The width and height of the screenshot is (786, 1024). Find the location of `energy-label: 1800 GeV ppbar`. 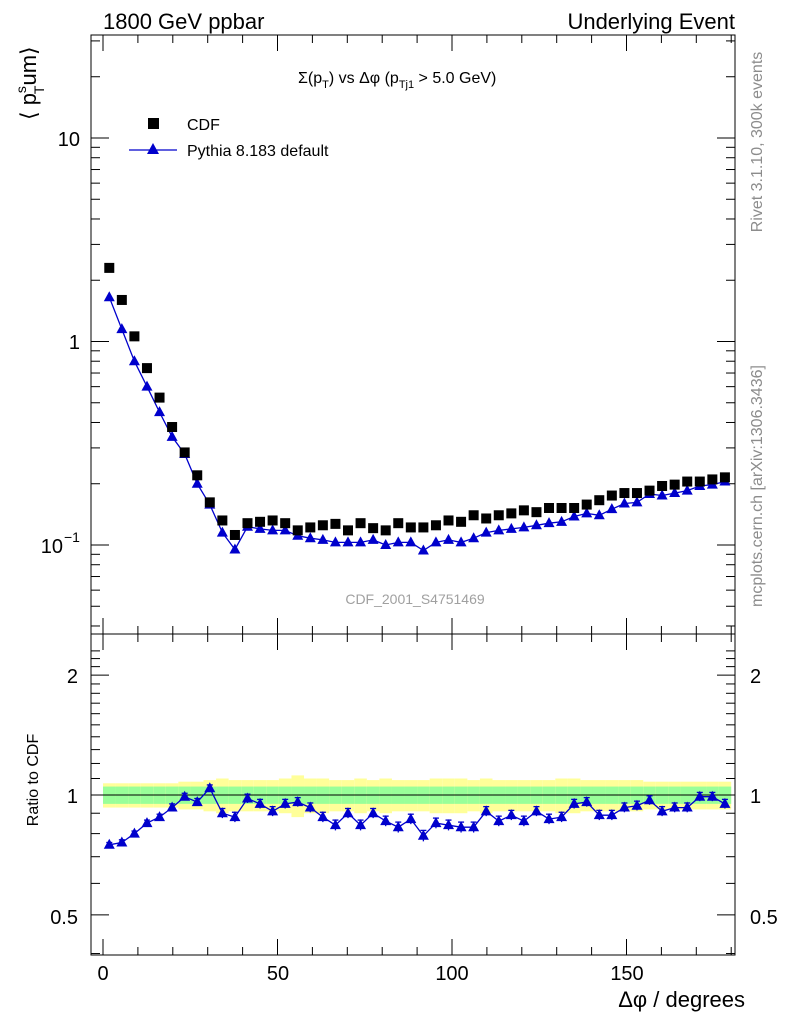

energy-label: 1800 GeV ppbar is located at coordinates (183, 21).